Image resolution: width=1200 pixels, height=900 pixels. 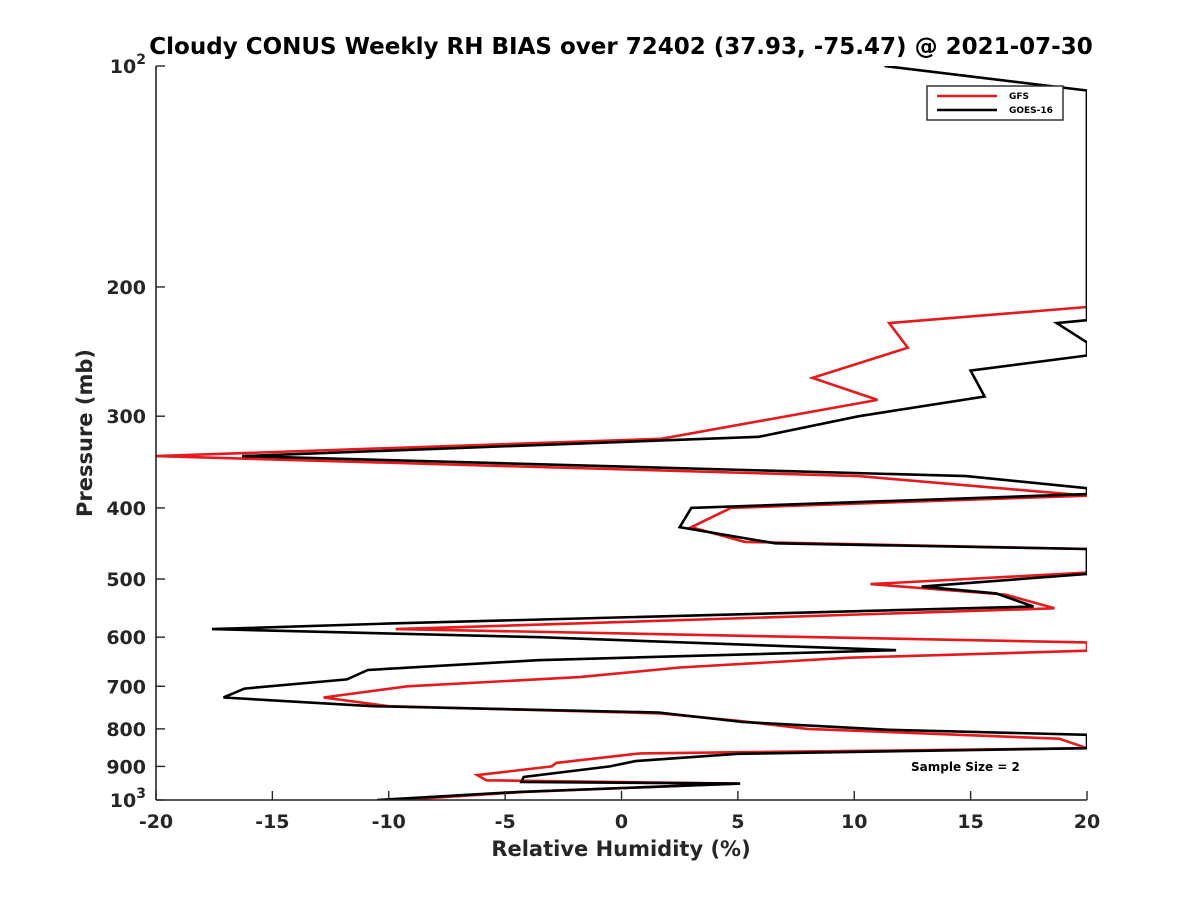 I want to click on x-tick-label: -5, so click(x=505, y=822).